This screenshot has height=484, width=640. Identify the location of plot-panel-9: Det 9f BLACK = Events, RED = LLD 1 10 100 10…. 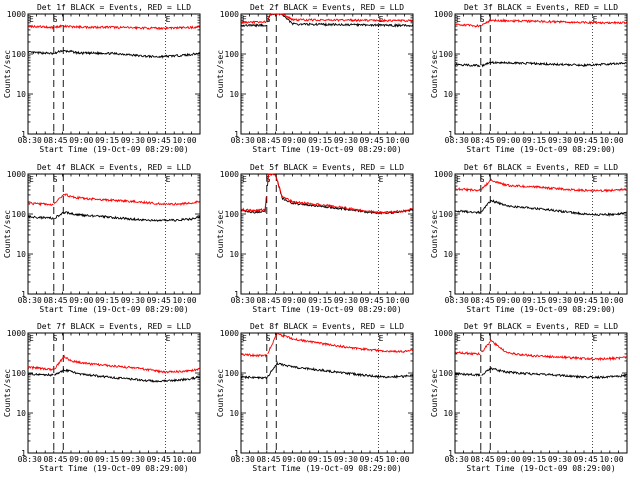
(529, 397).